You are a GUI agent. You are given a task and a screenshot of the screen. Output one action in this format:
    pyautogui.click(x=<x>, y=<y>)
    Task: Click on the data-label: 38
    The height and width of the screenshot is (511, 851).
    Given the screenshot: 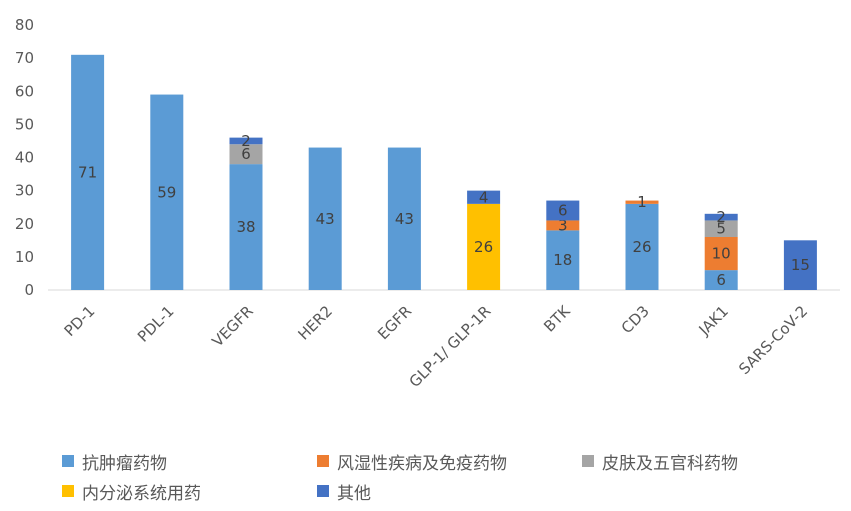 What is the action you would take?
    pyautogui.click(x=245, y=227)
    